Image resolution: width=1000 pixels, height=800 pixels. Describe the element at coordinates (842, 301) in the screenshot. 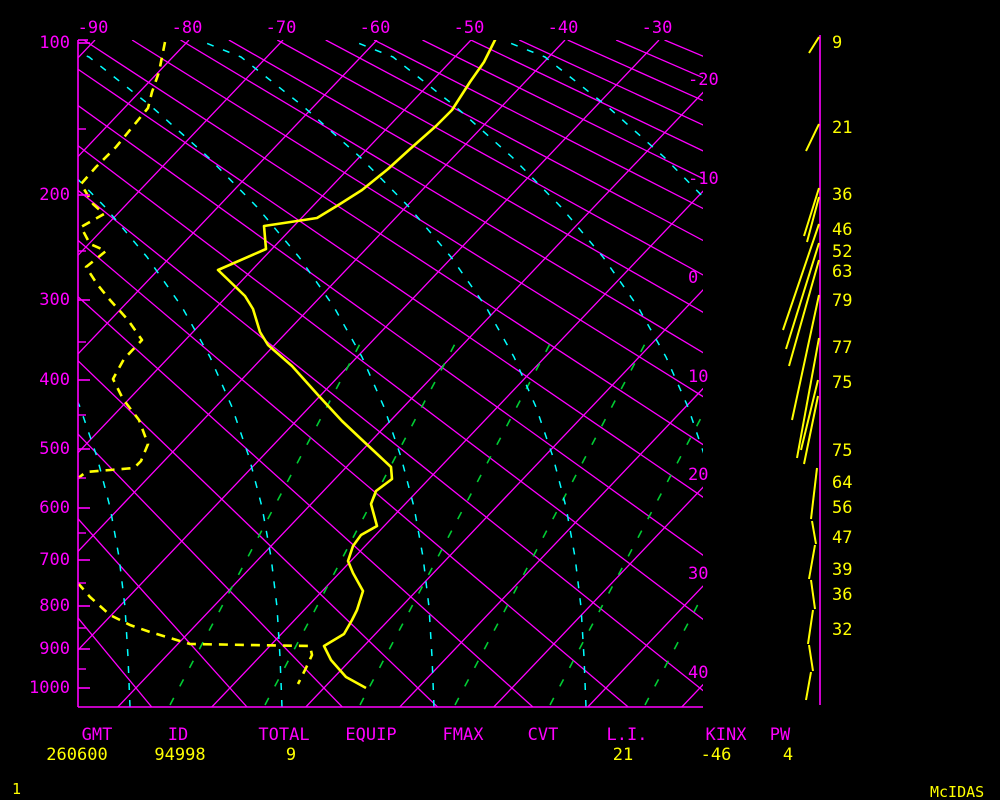

I see `wind-speed-value: 79` at that location.